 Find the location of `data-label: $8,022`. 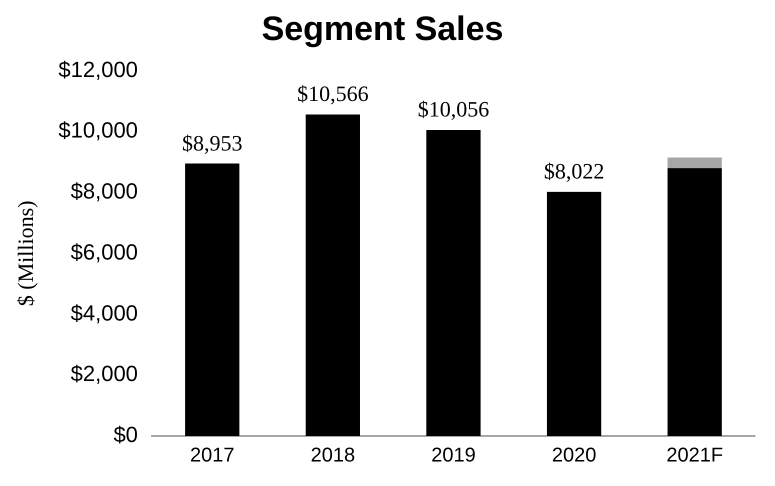

data-label: $8,022 is located at coordinates (574, 171).